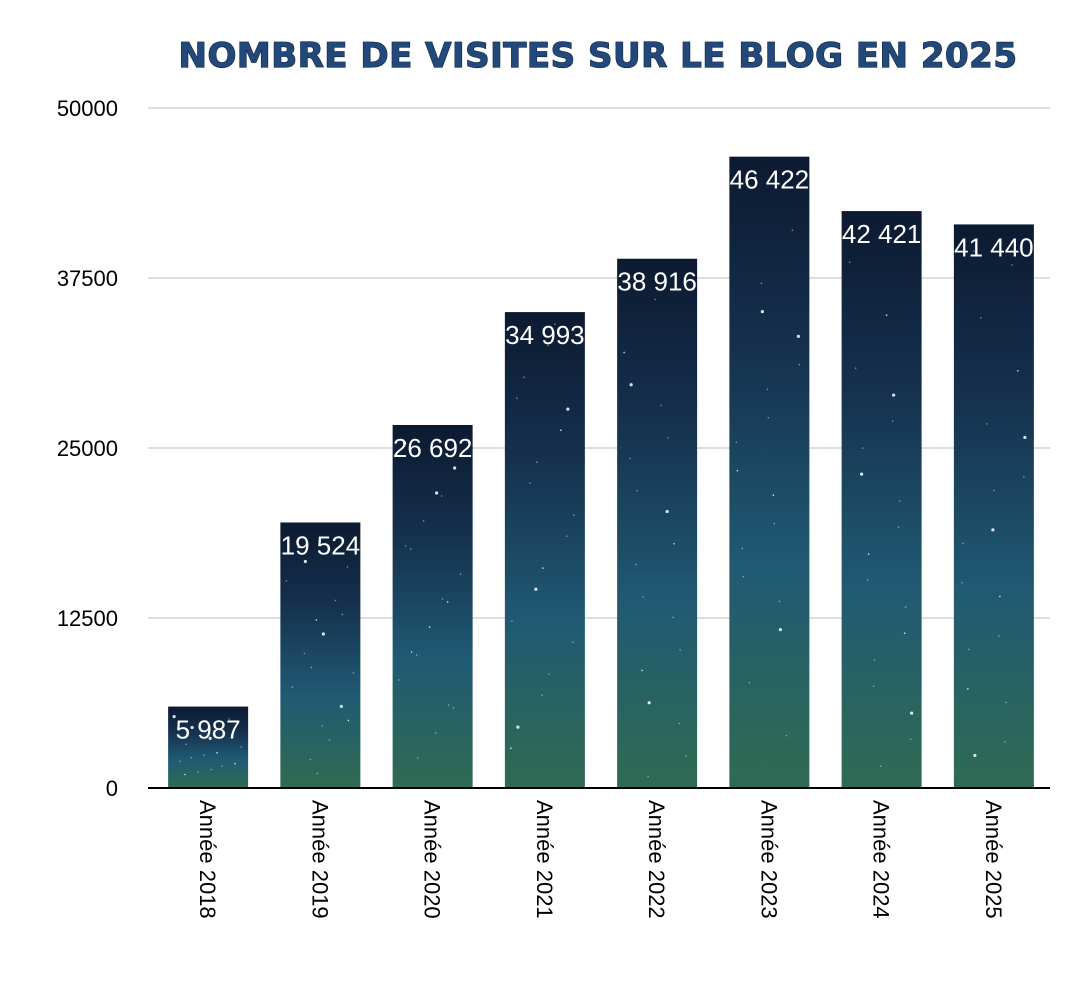 The width and height of the screenshot is (1092, 984). Describe the element at coordinates (87, 108) in the screenshot. I see `y-tick-label: 50000` at that location.